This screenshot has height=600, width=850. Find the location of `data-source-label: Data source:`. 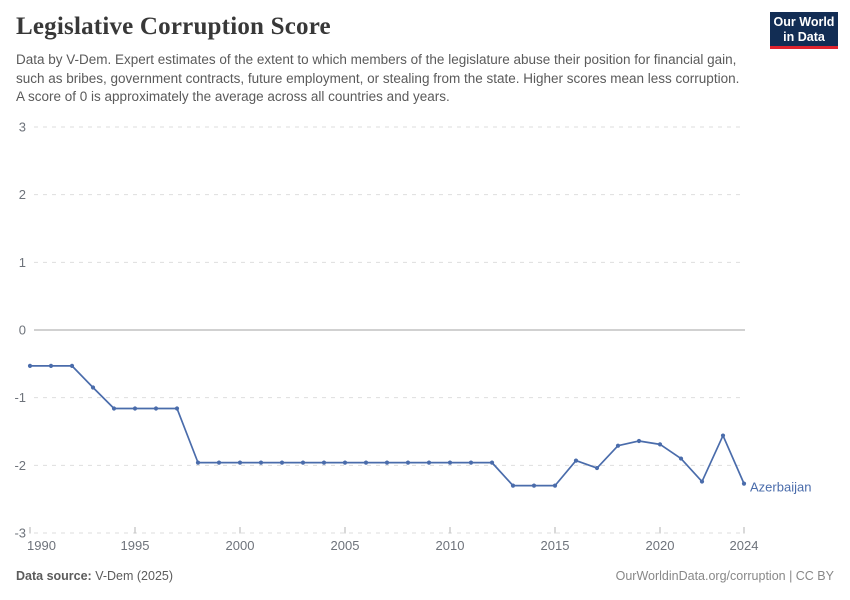

data-source-label: Data source: is located at coordinates (54, 576).